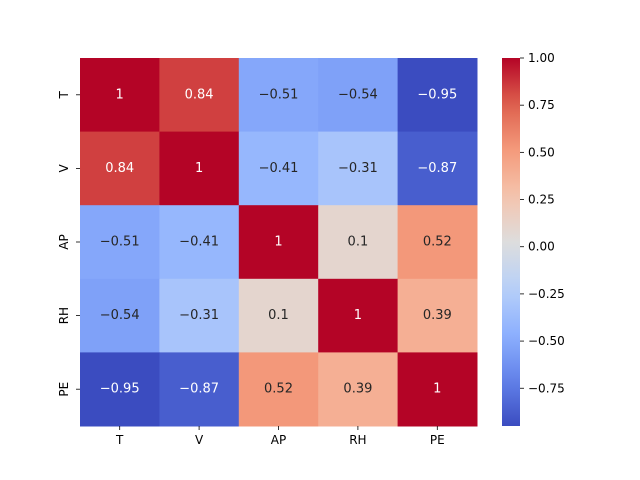 The image size is (640, 480). What do you see at coordinates (546, 341) in the screenshot?
I see `colorbar-tick-label-6: −0.50` at bounding box center [546, 341].